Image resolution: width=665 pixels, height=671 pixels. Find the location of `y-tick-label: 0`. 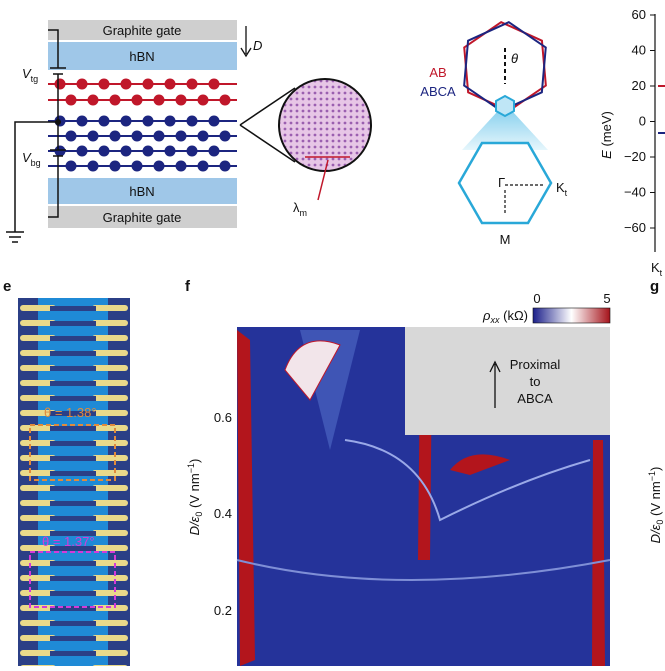

y-tick-label: 0 is located at coordinates (642, 121).